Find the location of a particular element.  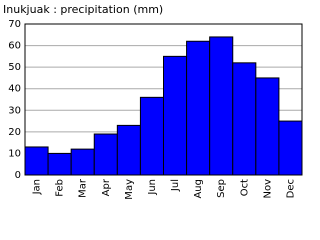

y-tick-label: 10 is located at coordinates (14, 153).